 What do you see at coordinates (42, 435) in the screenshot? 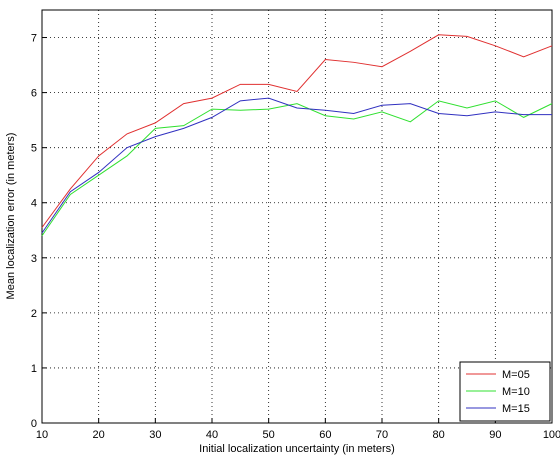
I see `x-tick-label: 10` at bounding box center [42, 435].